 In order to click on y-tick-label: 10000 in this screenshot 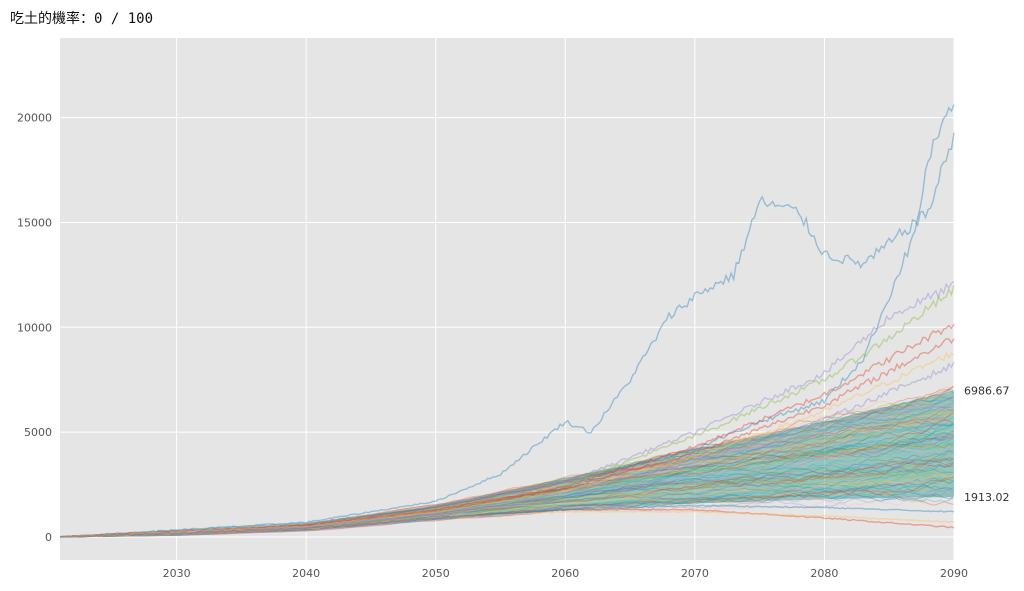, I will do `click(34, 327)`.